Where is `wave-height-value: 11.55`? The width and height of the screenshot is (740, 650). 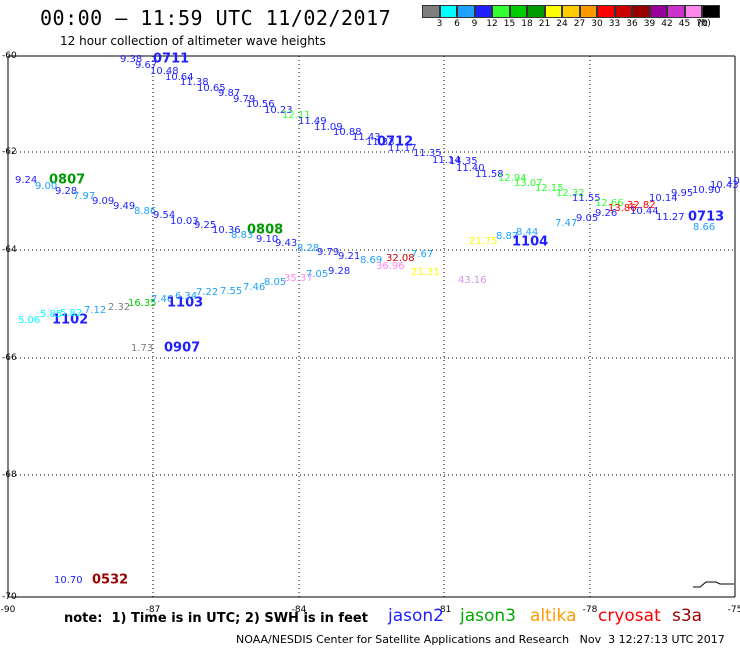
wave-height-value: 11.55 is located at coordinates (586, 198).